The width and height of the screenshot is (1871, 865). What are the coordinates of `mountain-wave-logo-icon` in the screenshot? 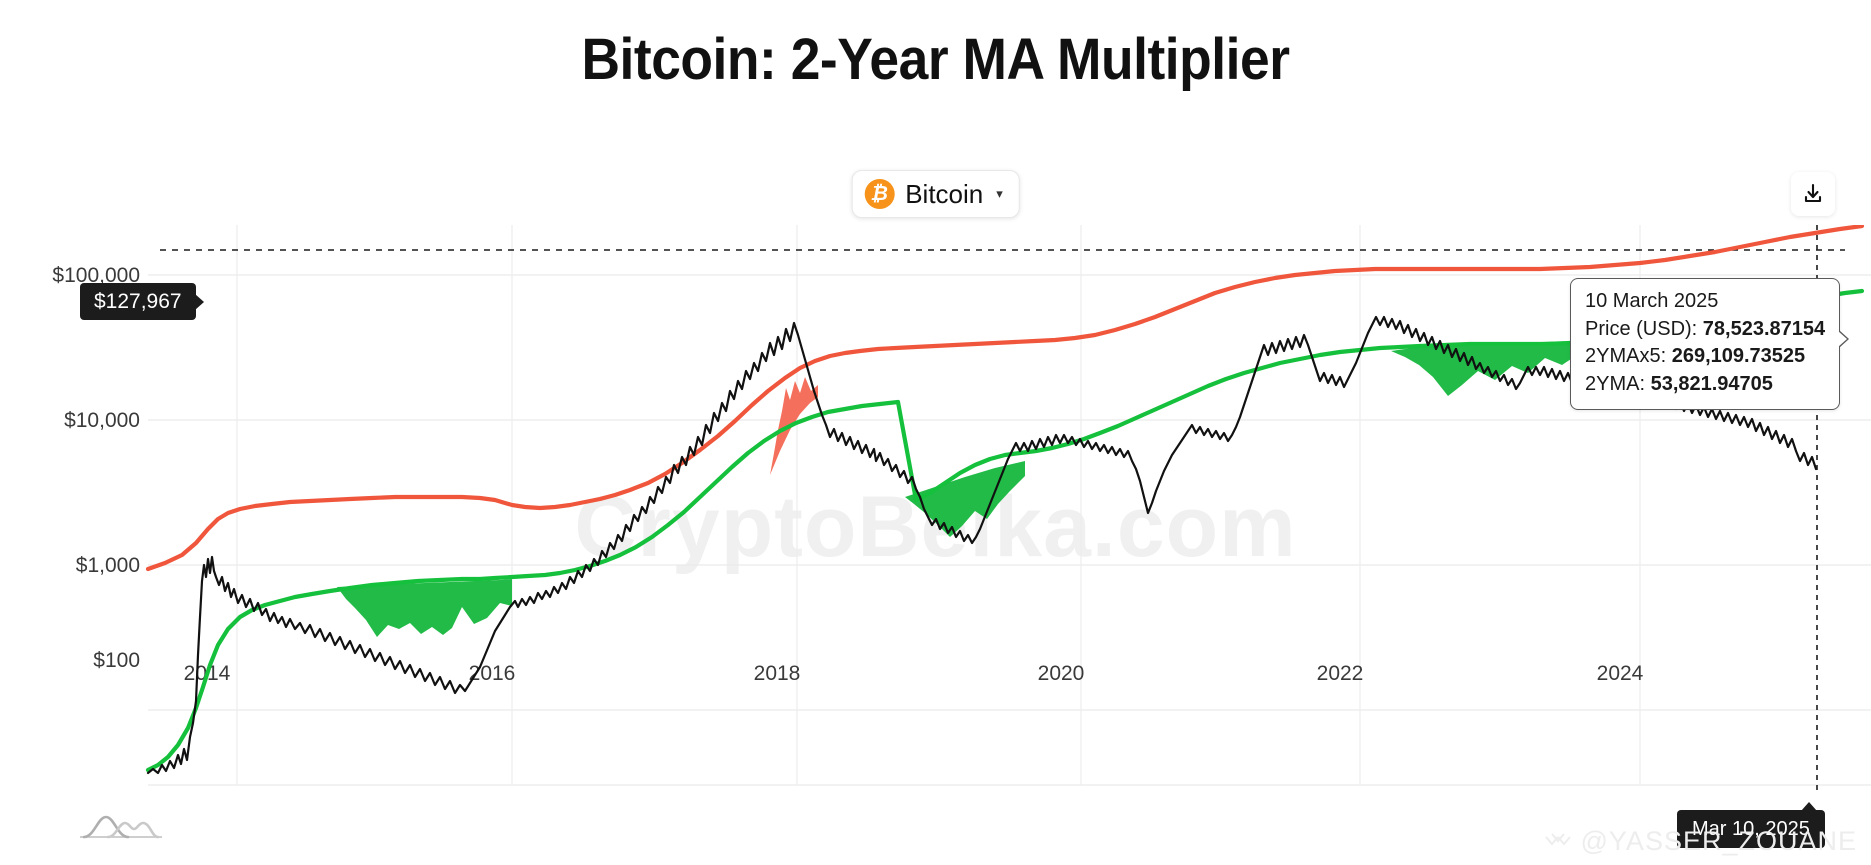 It's located at (121, 827).